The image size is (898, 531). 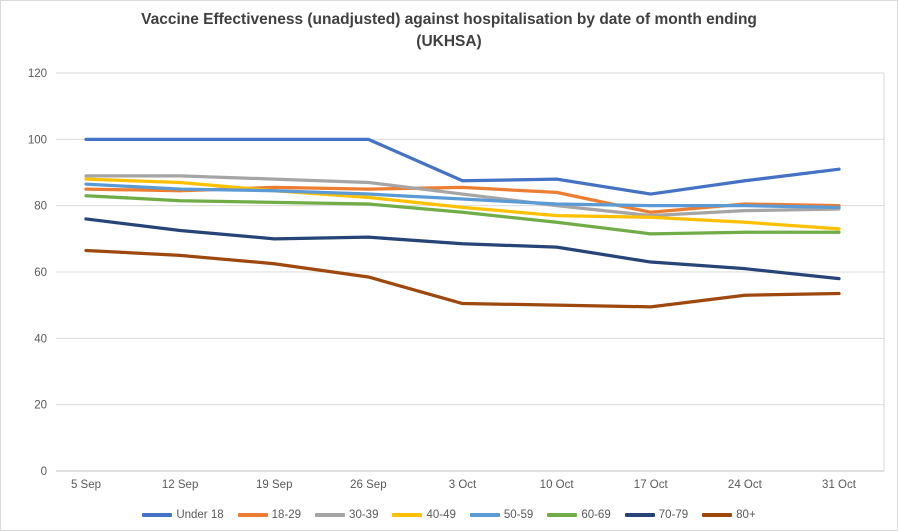 I want to click on legend-item-under-18: Under 18, so click(x=183, y=515).